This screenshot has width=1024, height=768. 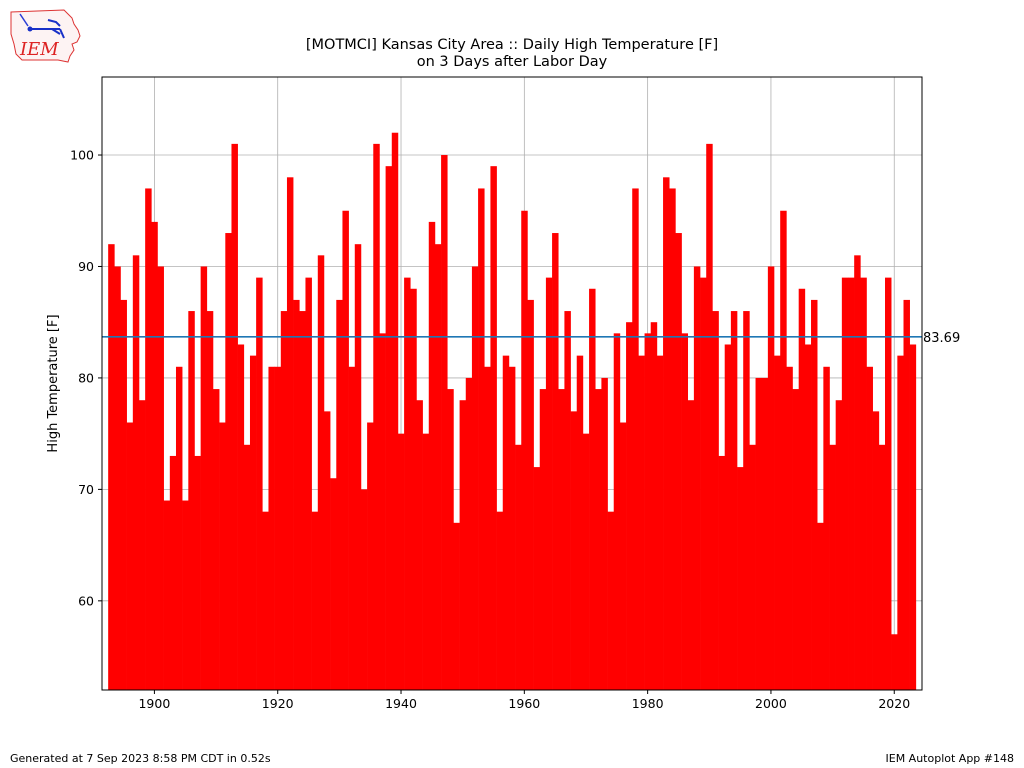 I want to click on x-tick-label: 1980, so click(x=648, y=703).